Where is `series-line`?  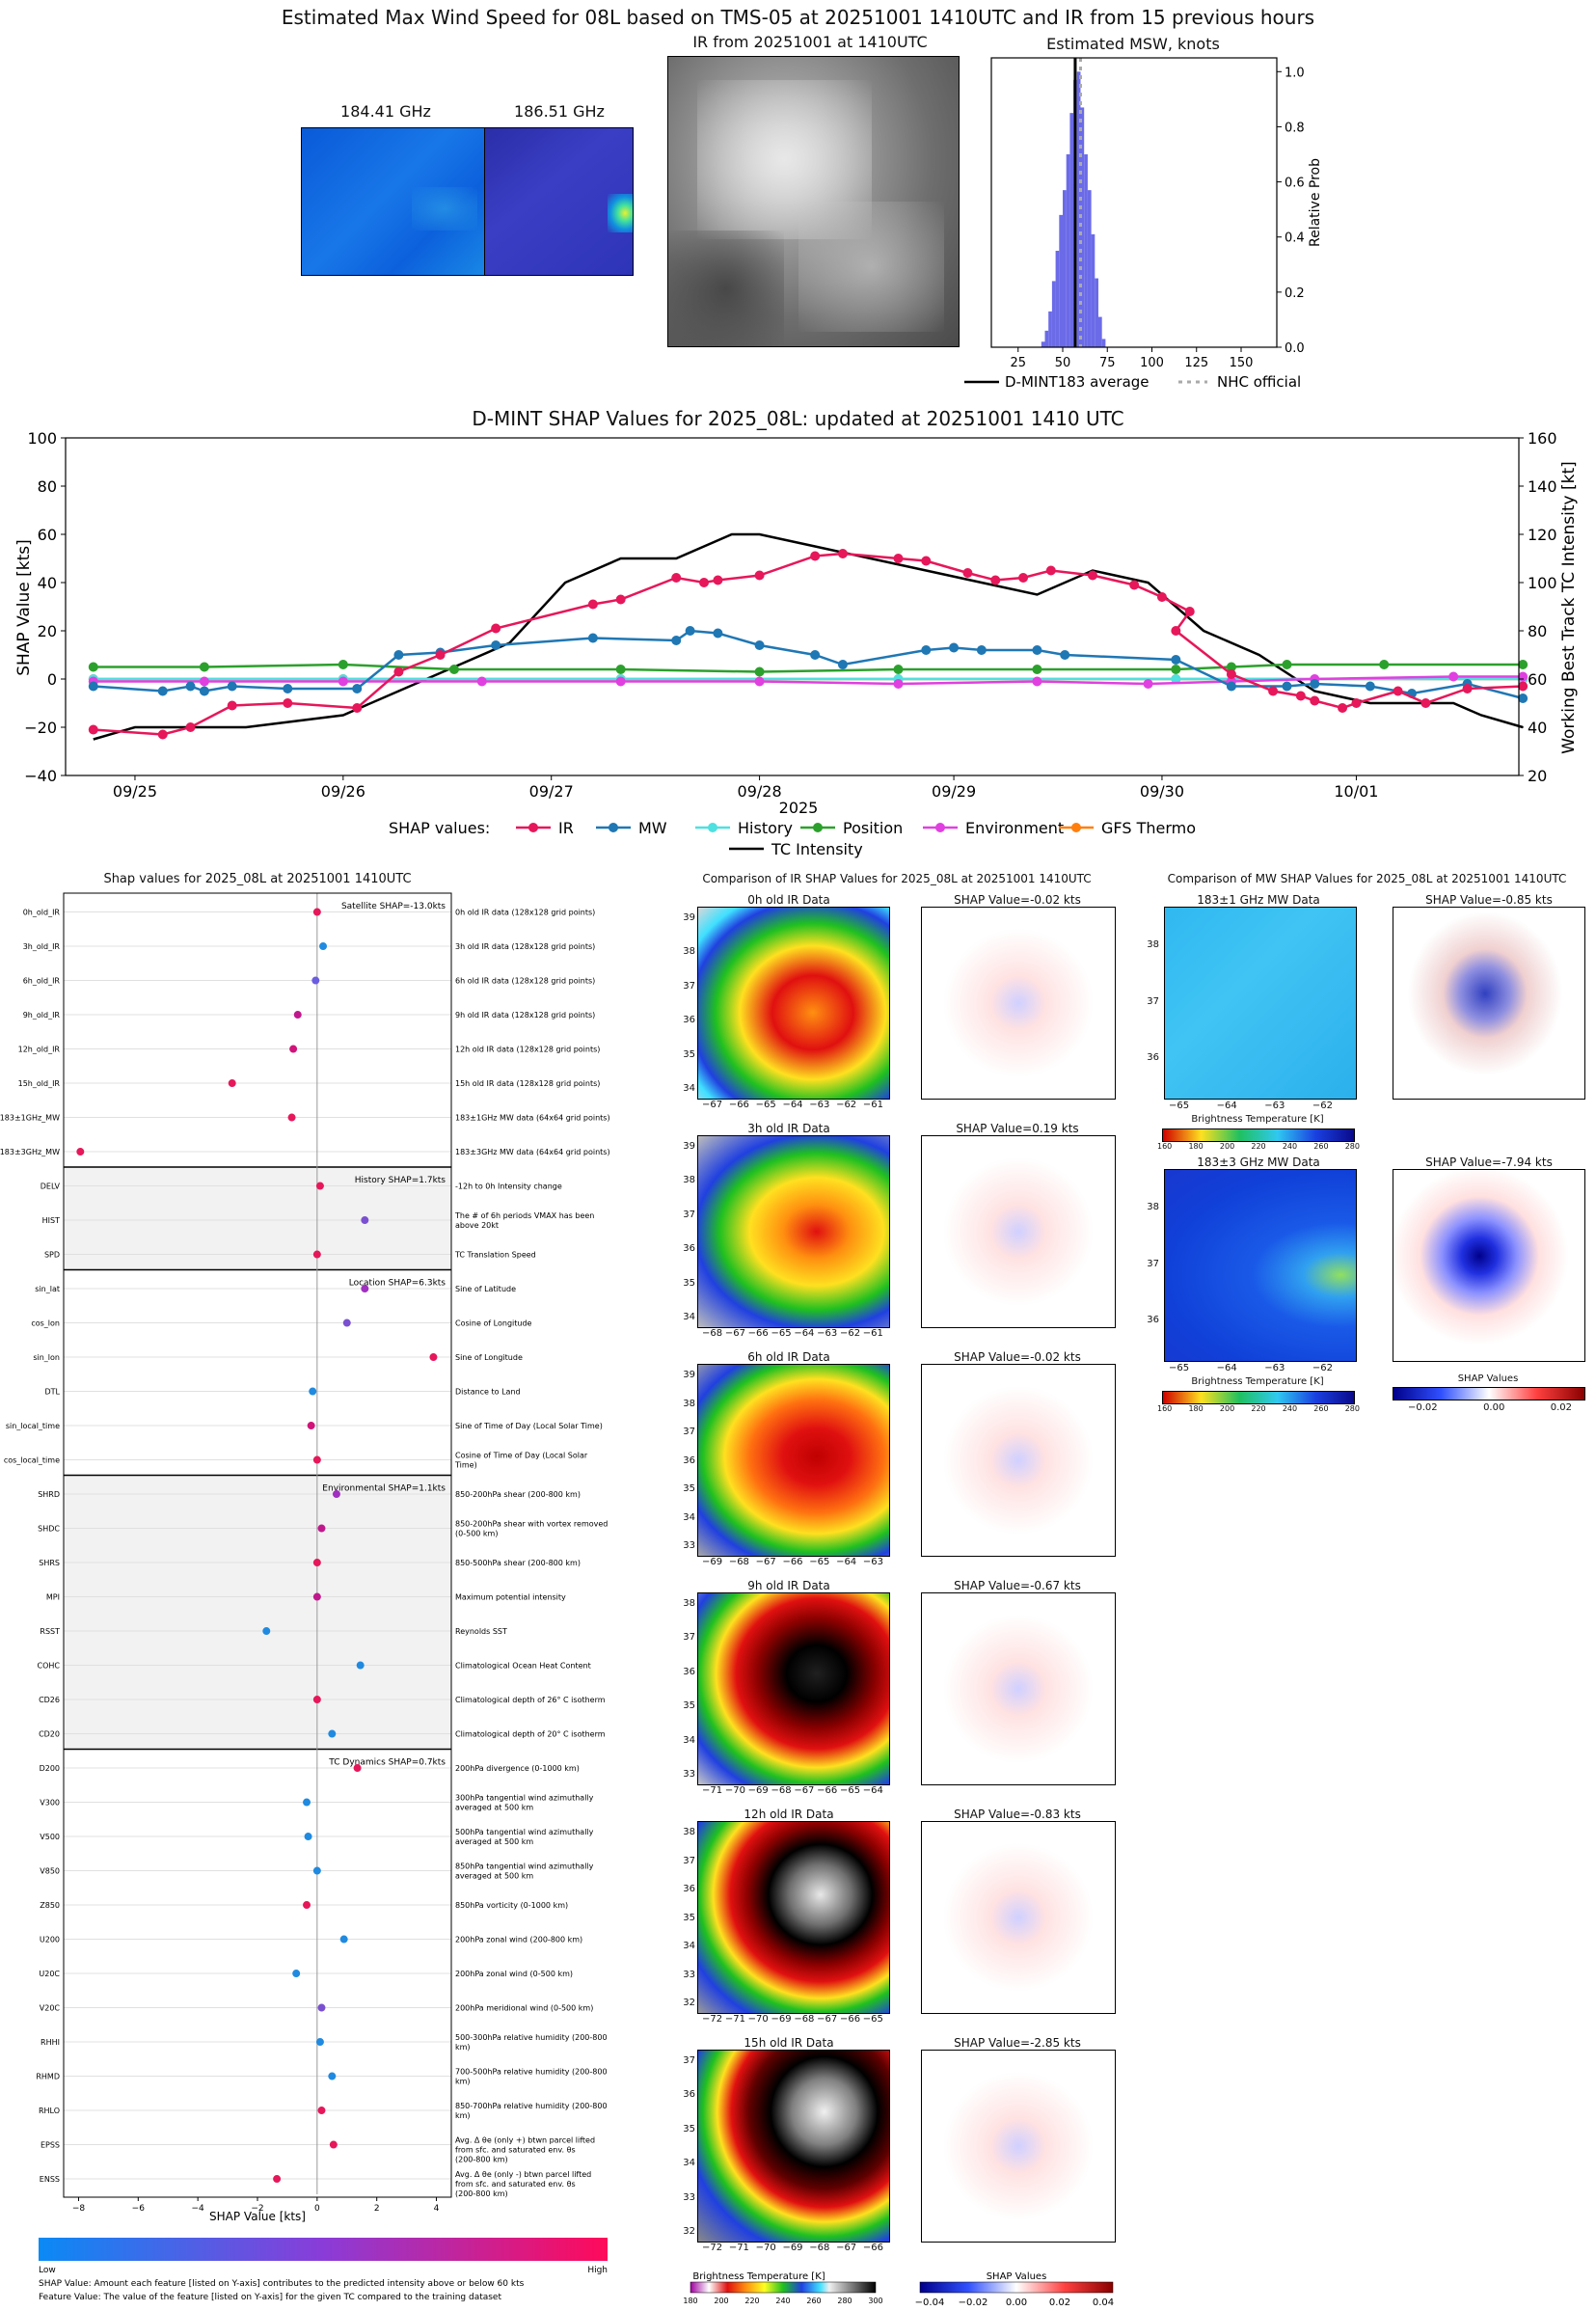
series-line is located at coordinates (809, 668).